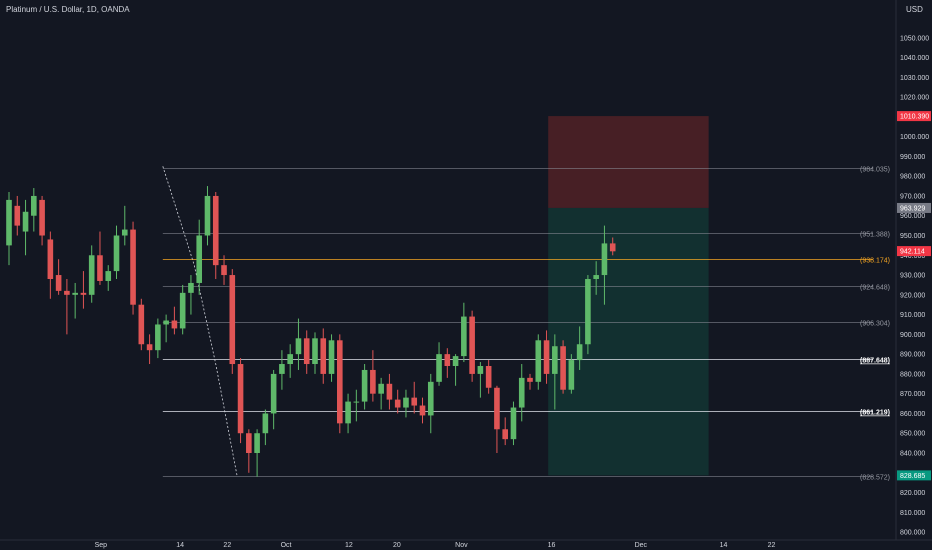 This screenshot has width=932, height=550. What do you see at coordinates (912, 434) in the screenshot?
I see `y-tick-label: 850.000` at bounding box center [912, 434].